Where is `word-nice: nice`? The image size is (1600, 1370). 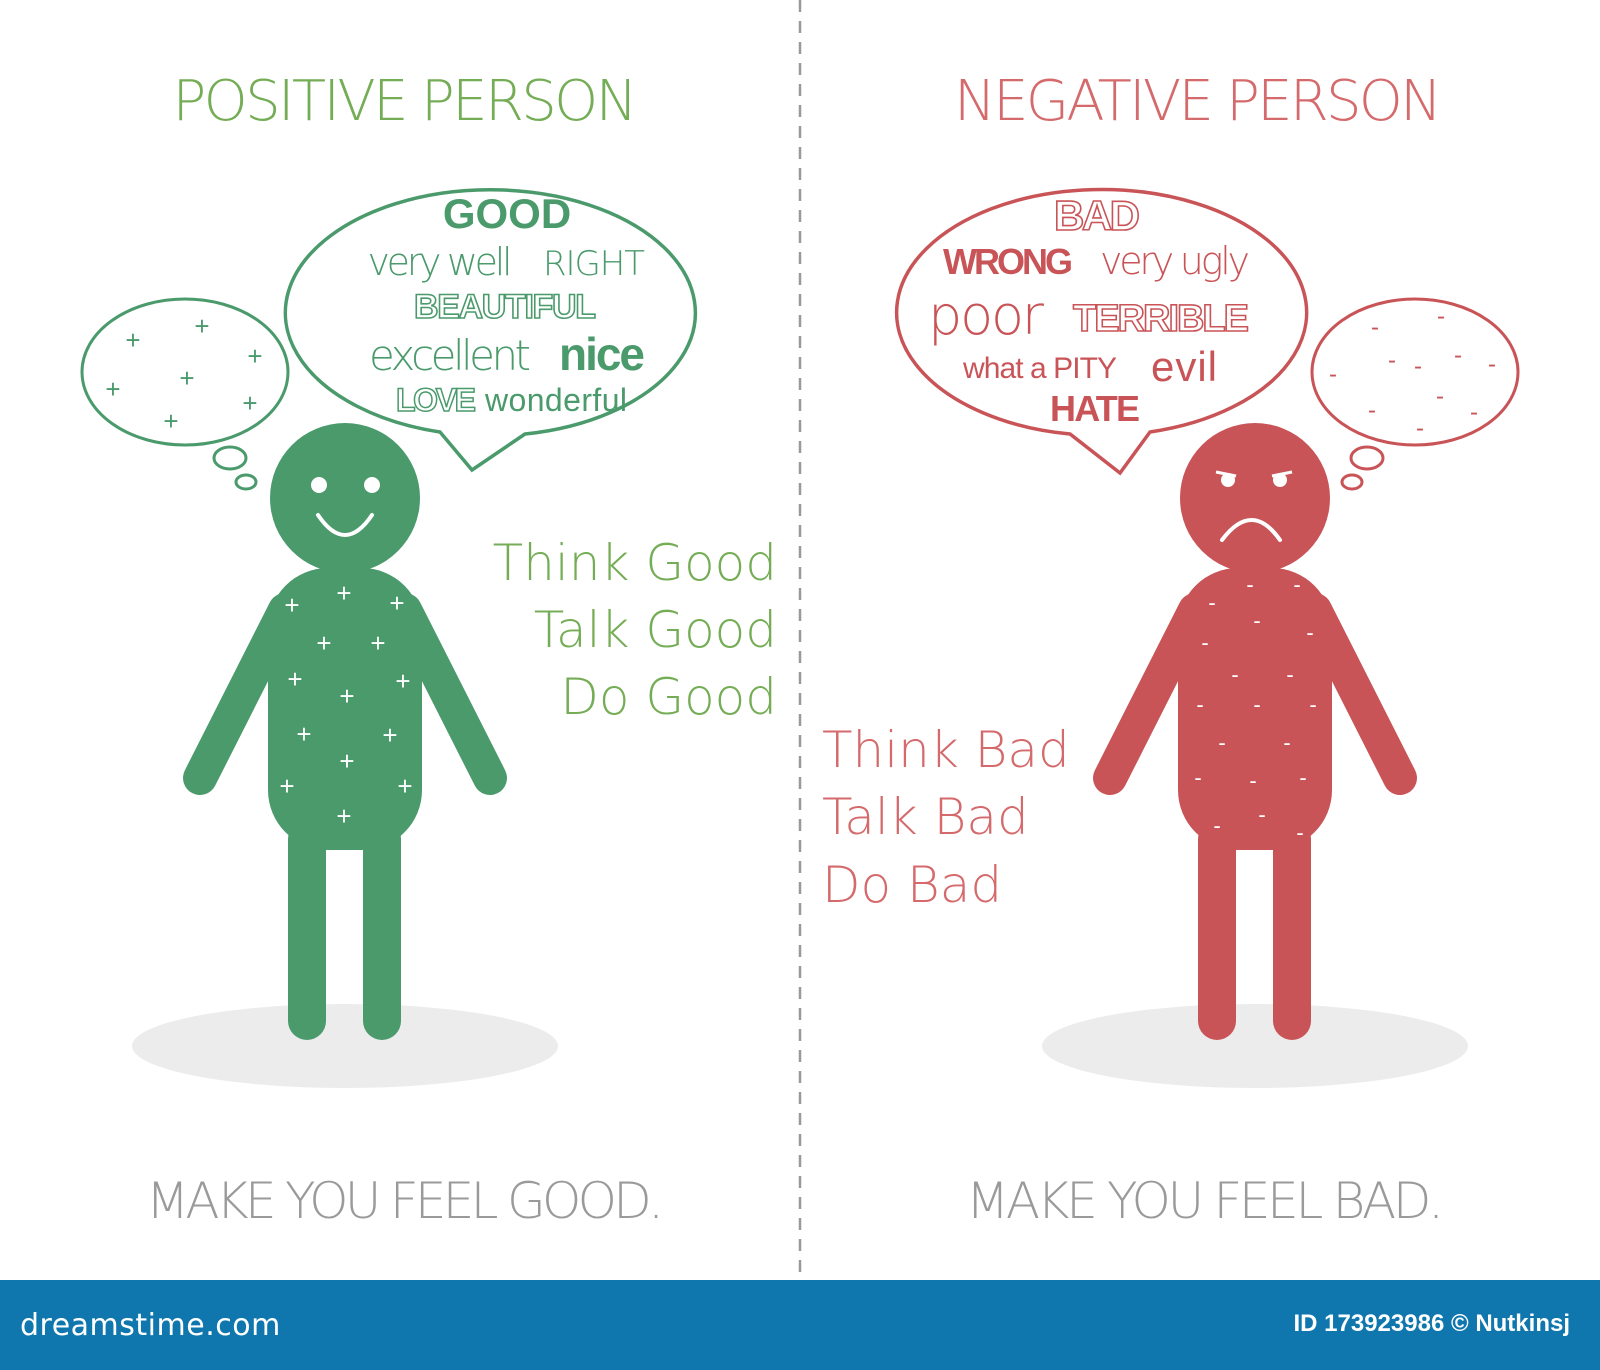 word-nice: nice is located at coordinates (602, 354).